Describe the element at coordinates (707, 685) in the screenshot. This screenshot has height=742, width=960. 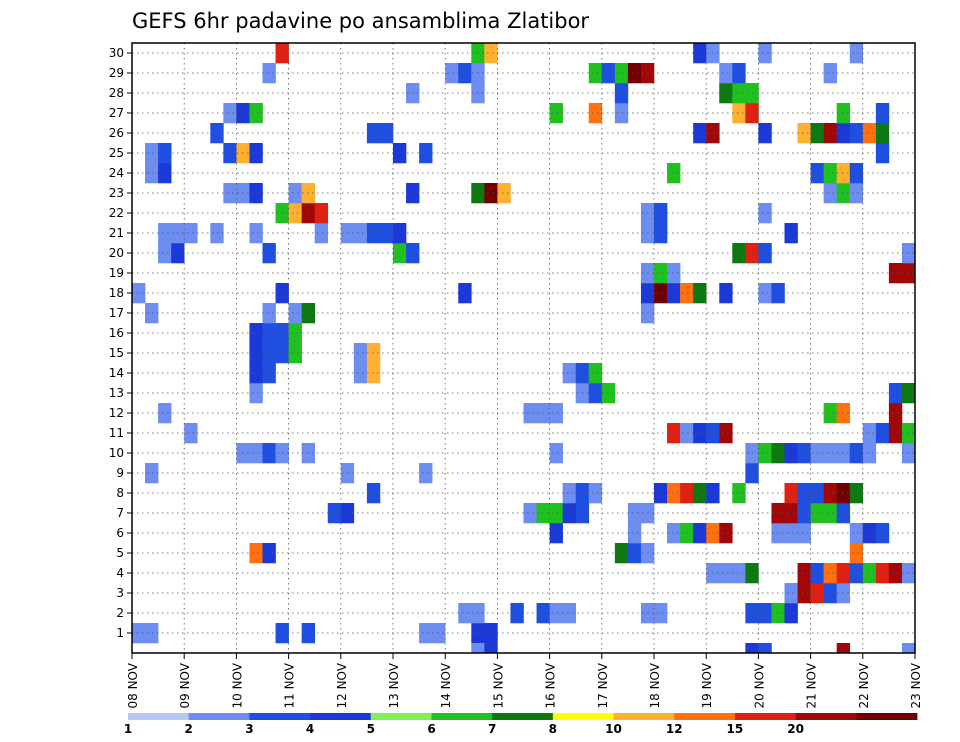
I see `x-tick-label: 19 NOV` at that location.